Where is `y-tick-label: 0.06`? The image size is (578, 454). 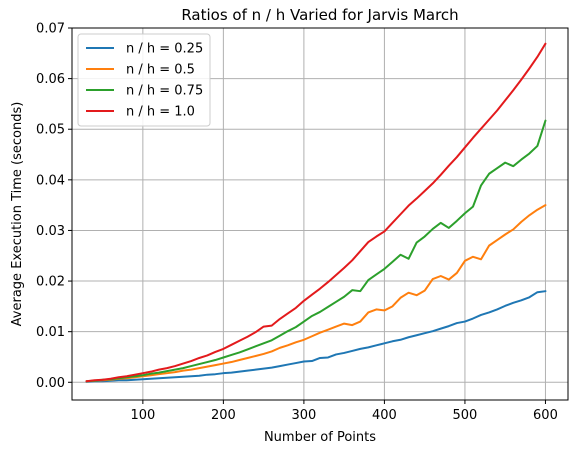 y-tick-label: 0.06 is located at coordinates (50, 79).